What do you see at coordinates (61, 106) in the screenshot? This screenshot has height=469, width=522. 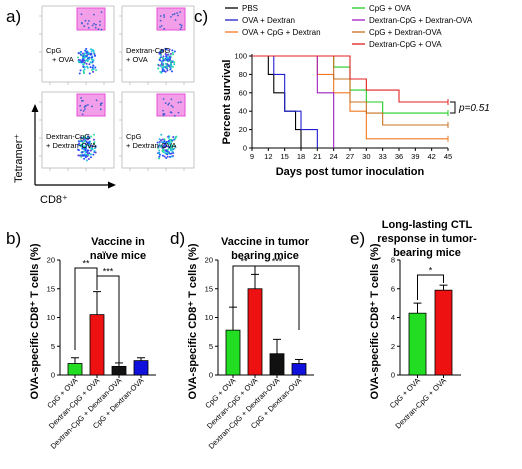 I see `panel-a-flow-cytometry: a) Tetramer⁺ CD8⁺` at bounding box center [61, 106].